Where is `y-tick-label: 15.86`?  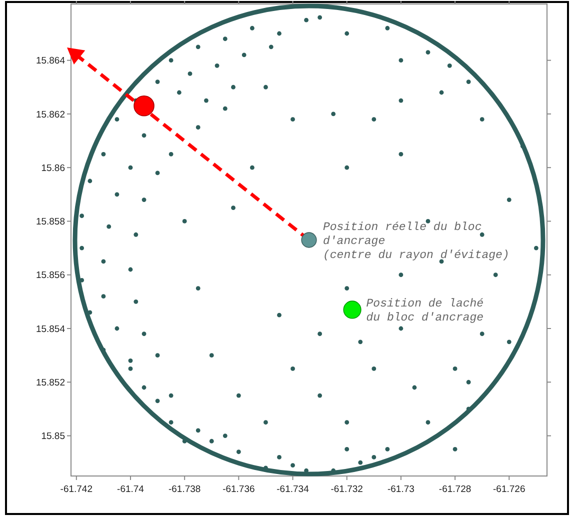
y-tick-label: 15.86 is located at coordinates (53, 168).